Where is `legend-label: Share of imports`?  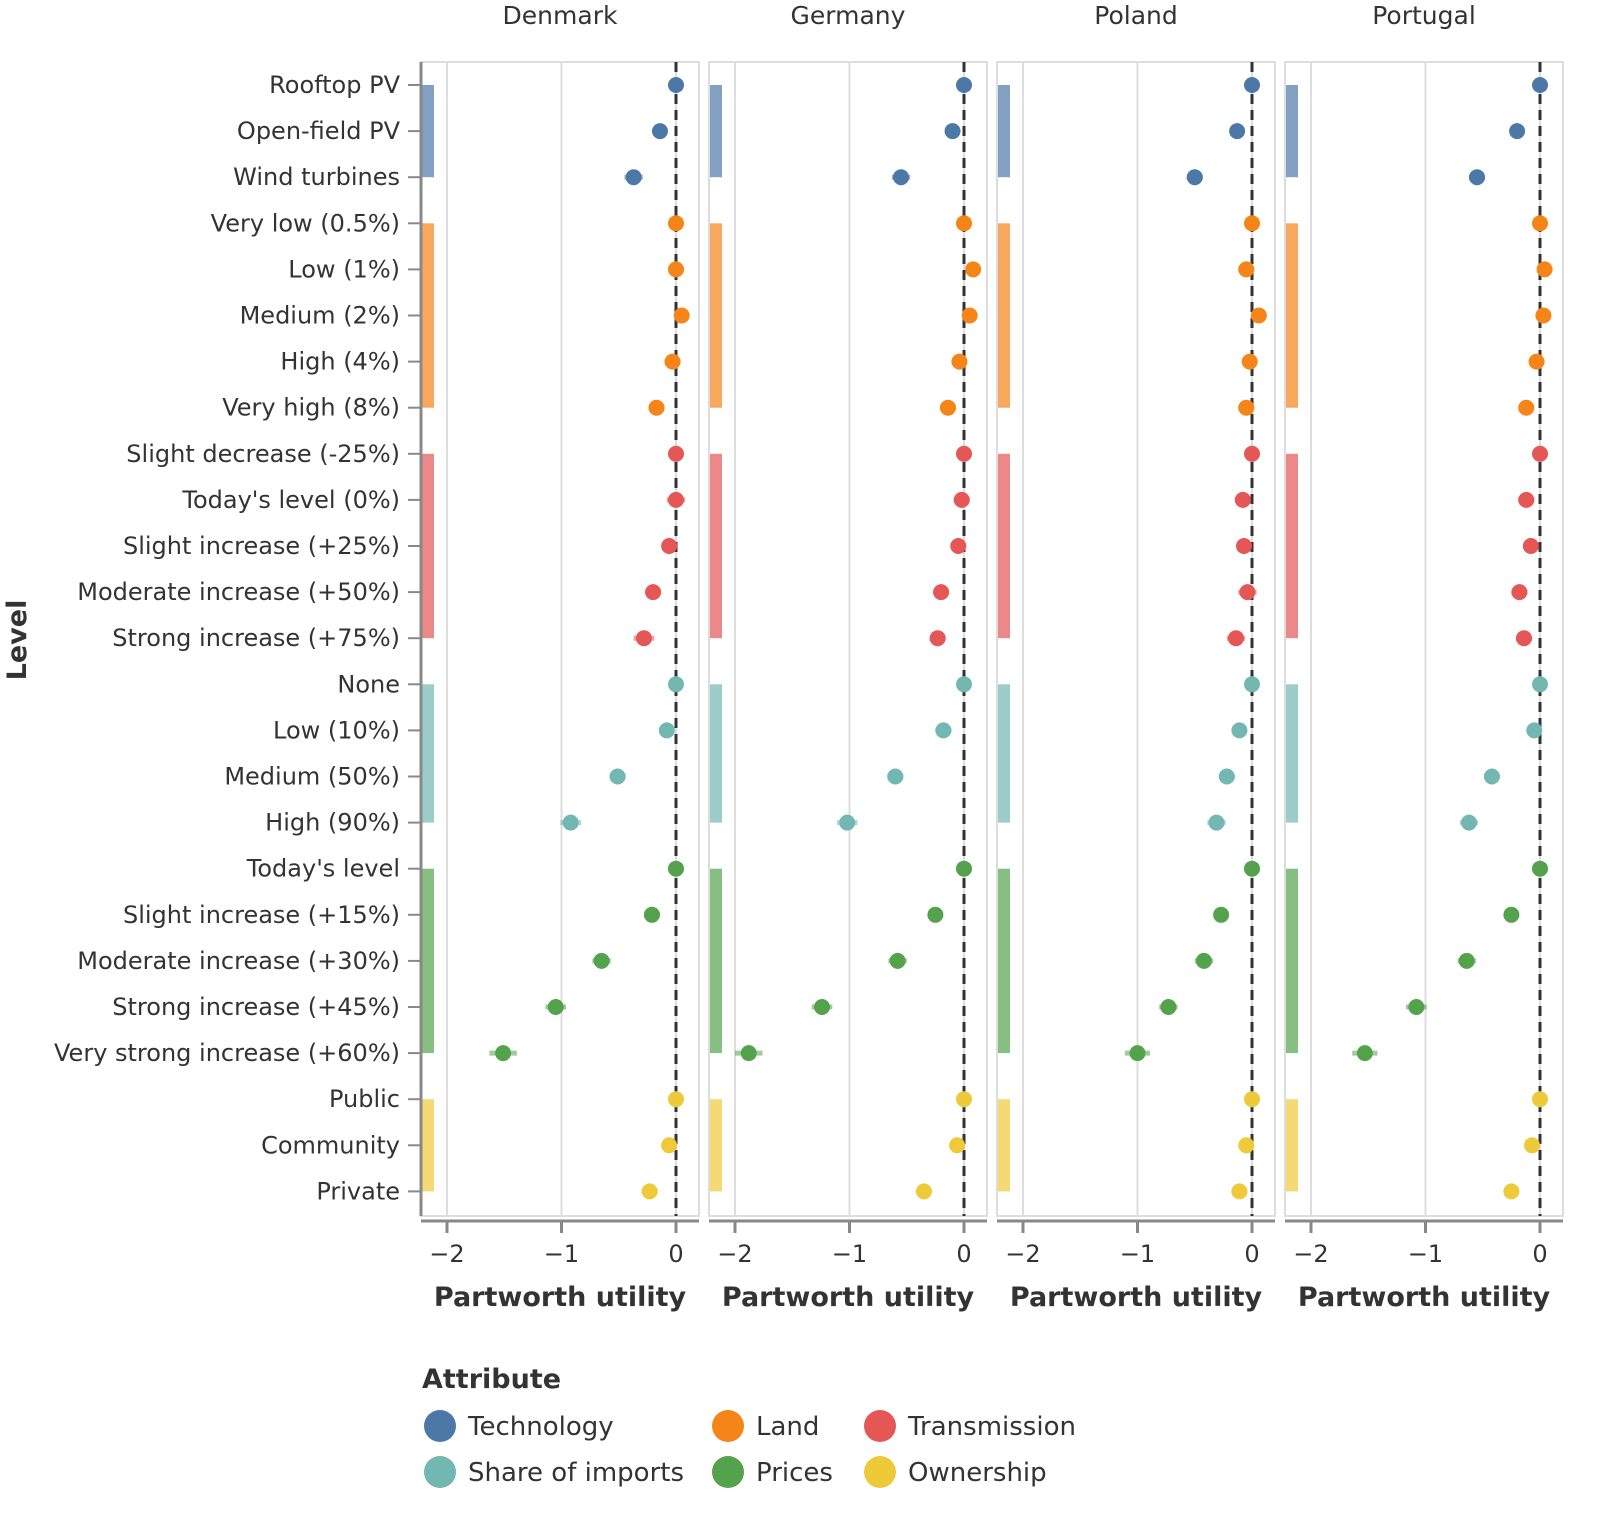
legend-label: Share of imports is located at coordinates (576, 1473).